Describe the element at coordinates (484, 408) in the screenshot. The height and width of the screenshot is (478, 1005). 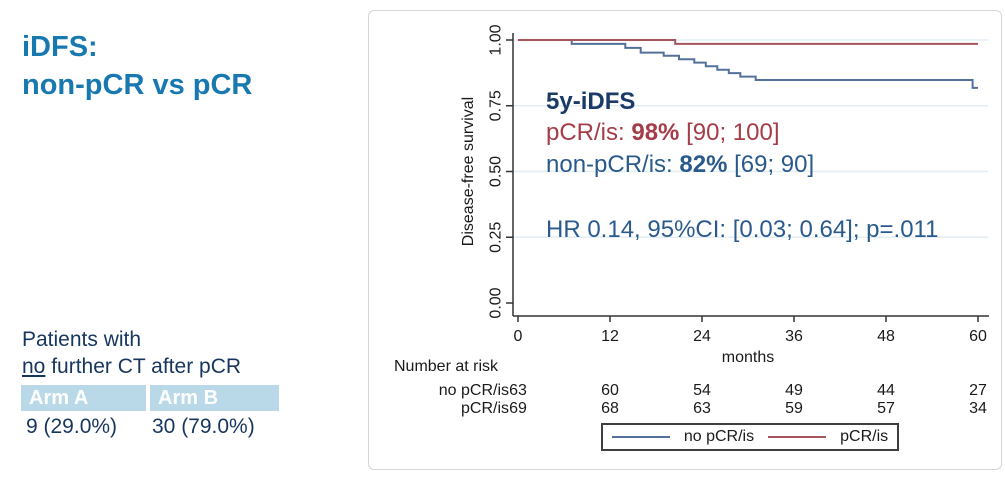
I see `at-risk-row-name: pCR/is` at that location.